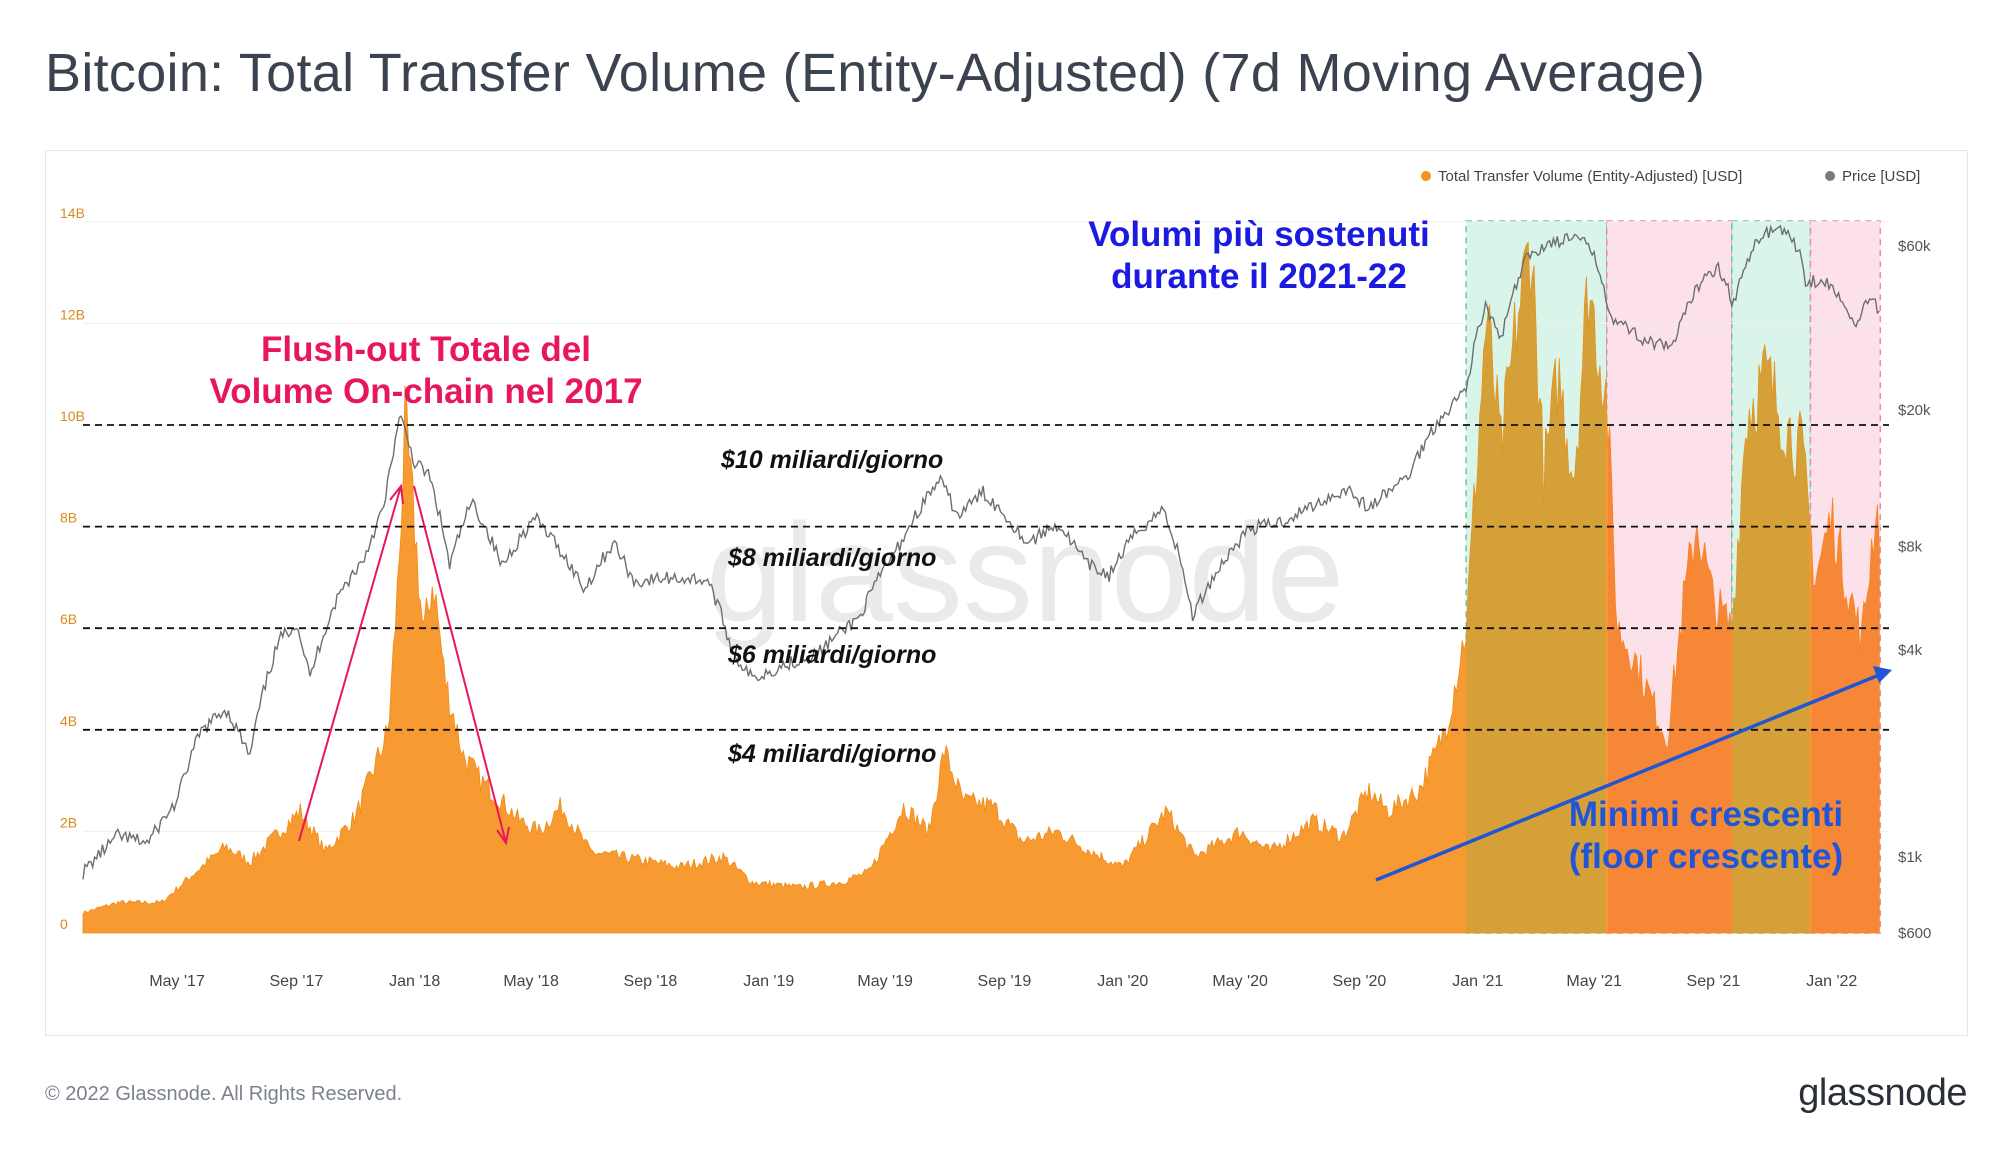  Describe the element at coordinates (414, 981) in the screenshot. I see `x-tick-label: Jan '18` at that location.